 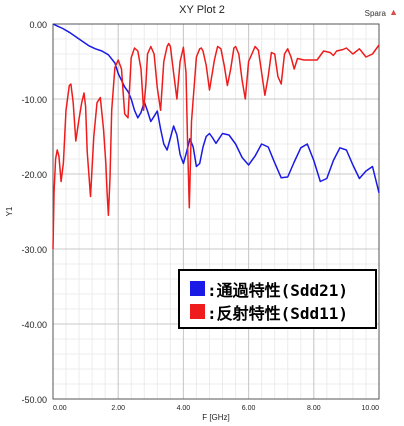 I want to click on legend-label-sdd11: :反射特性(Sdd11), so click(x=278, y=313).